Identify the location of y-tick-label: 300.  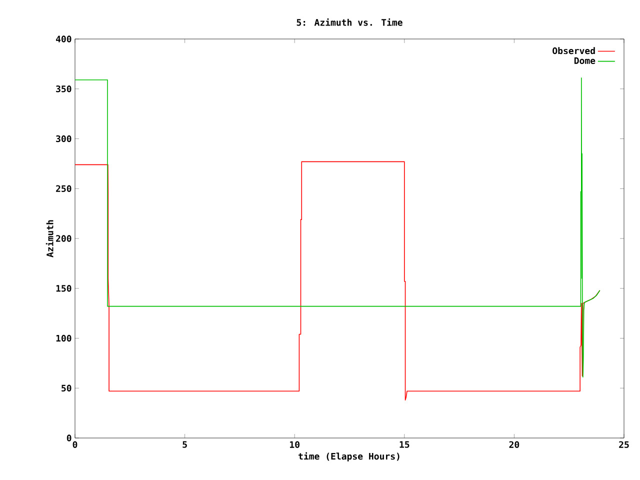
(64, 138).